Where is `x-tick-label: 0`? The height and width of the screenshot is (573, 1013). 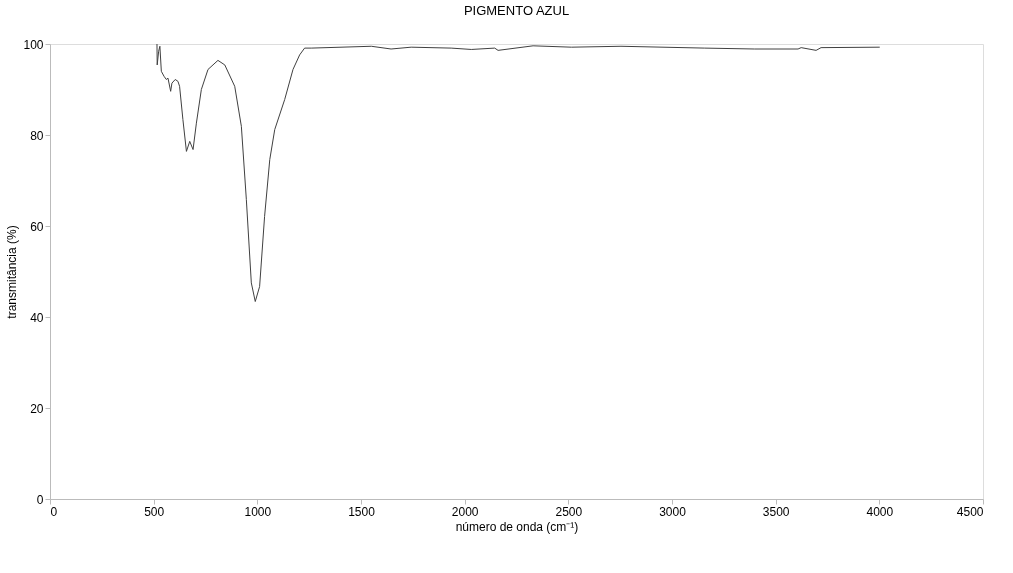
x-tick-label: 0 is located at coordinates (54, 511).